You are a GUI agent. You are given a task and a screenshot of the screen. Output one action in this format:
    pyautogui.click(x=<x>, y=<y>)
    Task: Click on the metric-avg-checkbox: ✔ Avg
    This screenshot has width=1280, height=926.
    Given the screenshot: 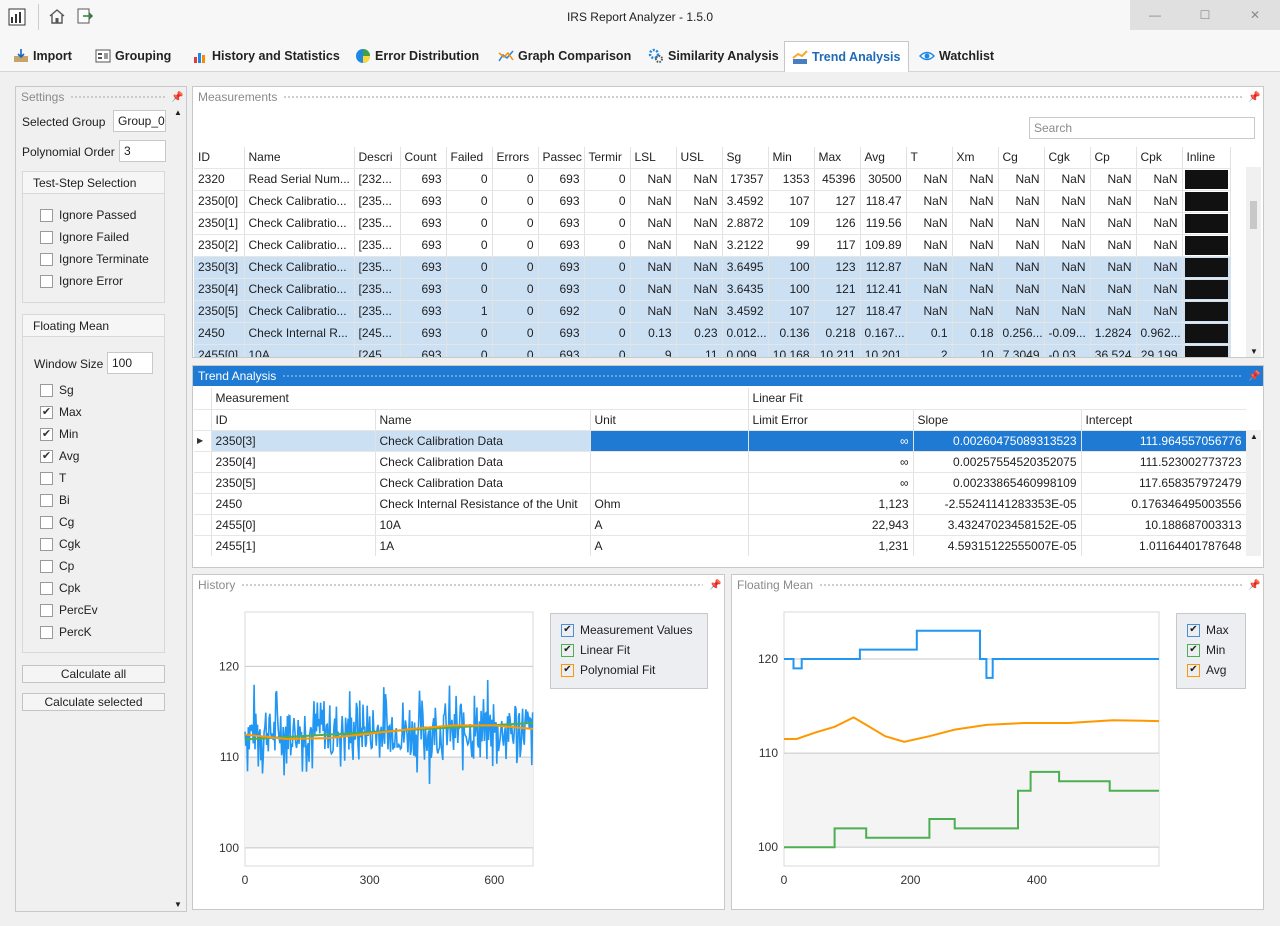 What is the action you would take?
    pyautogui.click(x=59, y=456)
    